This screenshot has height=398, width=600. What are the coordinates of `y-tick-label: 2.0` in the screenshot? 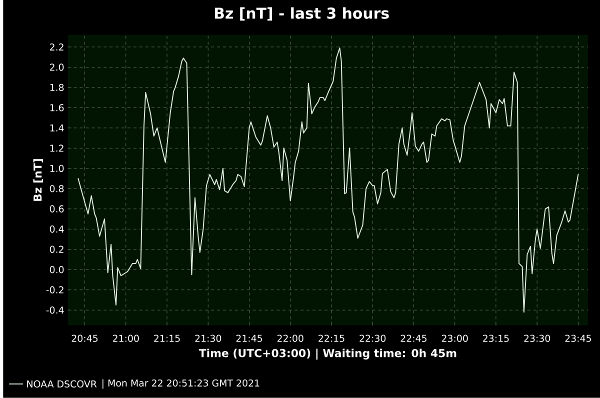 It's located at (57, 67).